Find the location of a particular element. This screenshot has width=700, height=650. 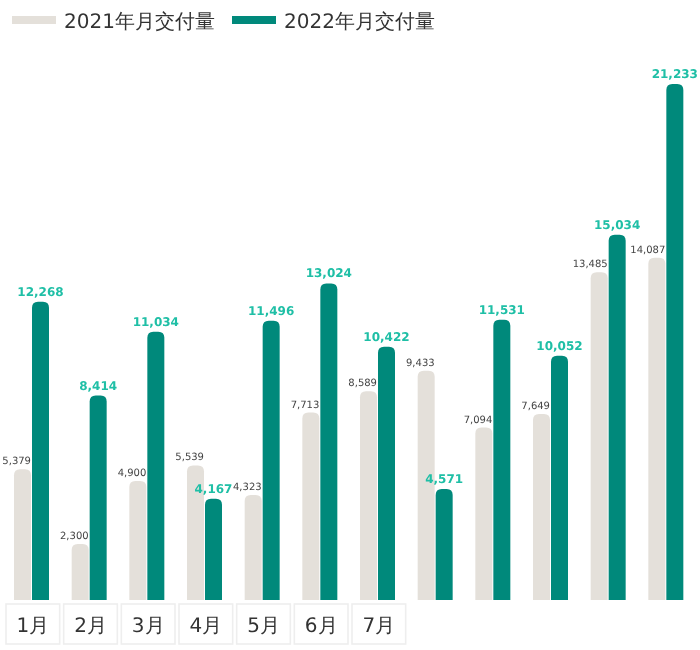

legend-label: 2021年月交付量 is located at coordinates (139, 22).